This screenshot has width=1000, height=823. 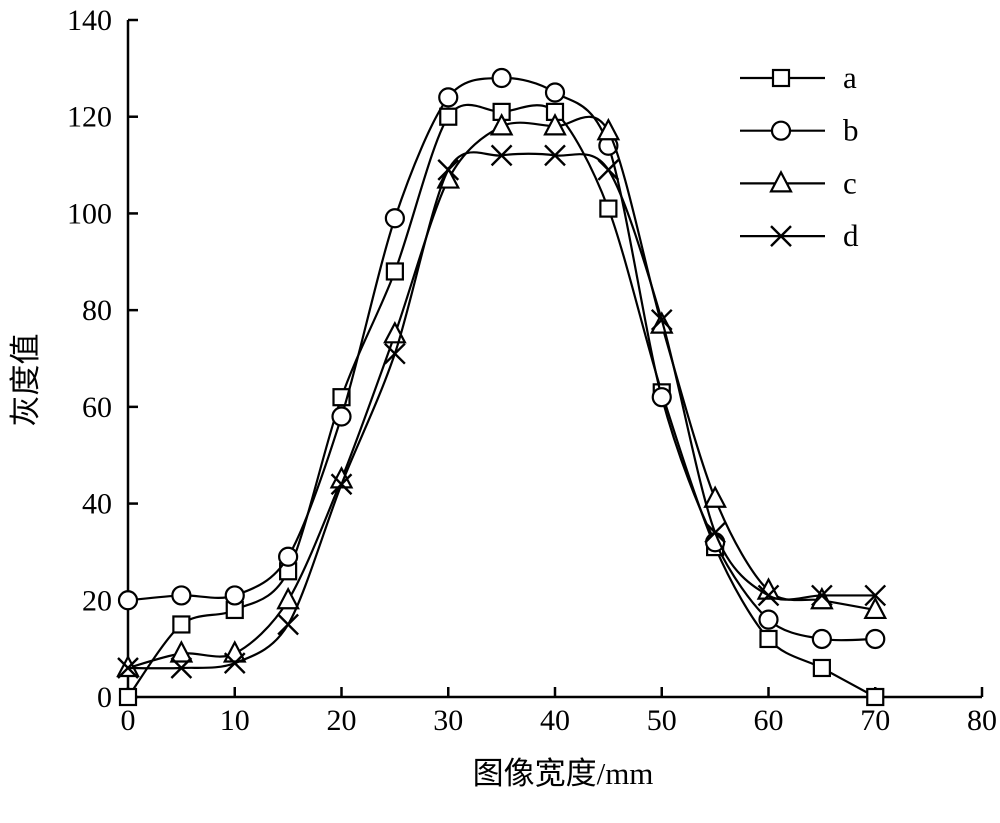 What do you see at coordinates (781, 78) in the screenshot?
I see `legend-marker-square` at bounding box center [781, 78].